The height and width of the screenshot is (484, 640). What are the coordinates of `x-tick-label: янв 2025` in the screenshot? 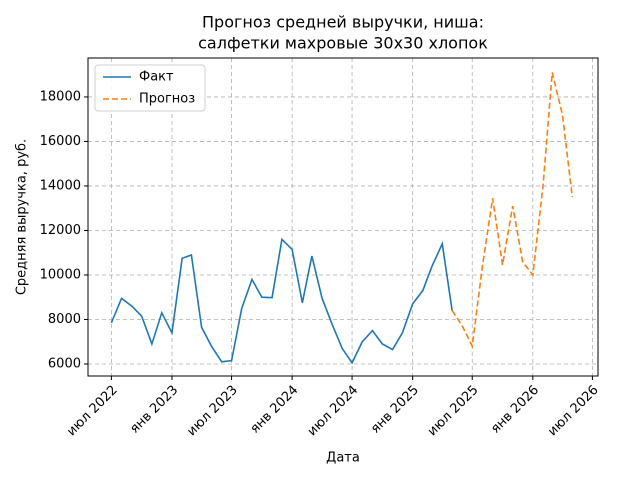 It's located at (395, 410).